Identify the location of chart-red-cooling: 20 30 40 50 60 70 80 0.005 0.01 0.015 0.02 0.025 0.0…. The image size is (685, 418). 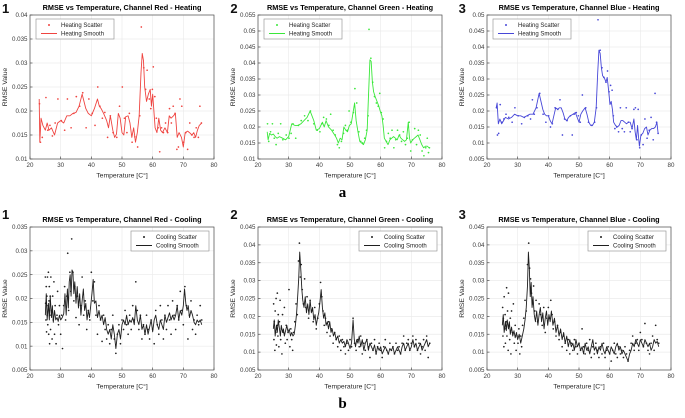
(110, 303).